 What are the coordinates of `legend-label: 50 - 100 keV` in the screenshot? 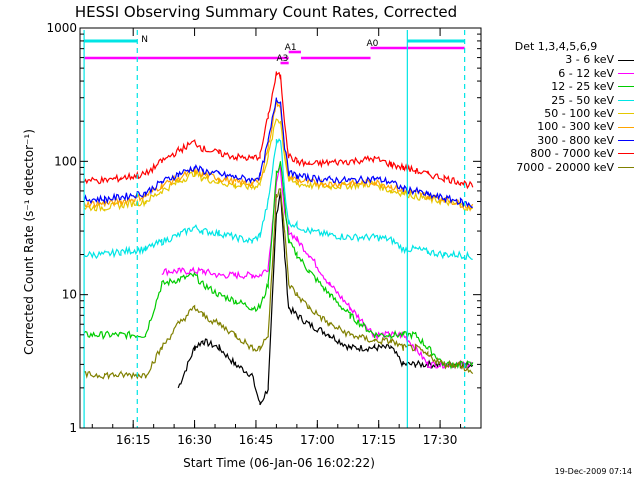 It's located at (579, 114).